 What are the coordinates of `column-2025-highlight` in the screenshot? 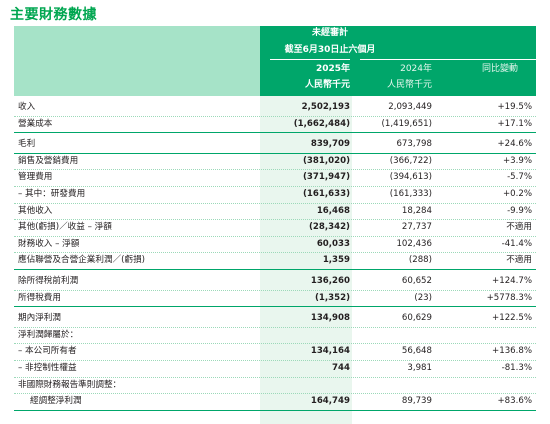 It's located at (306, 260).